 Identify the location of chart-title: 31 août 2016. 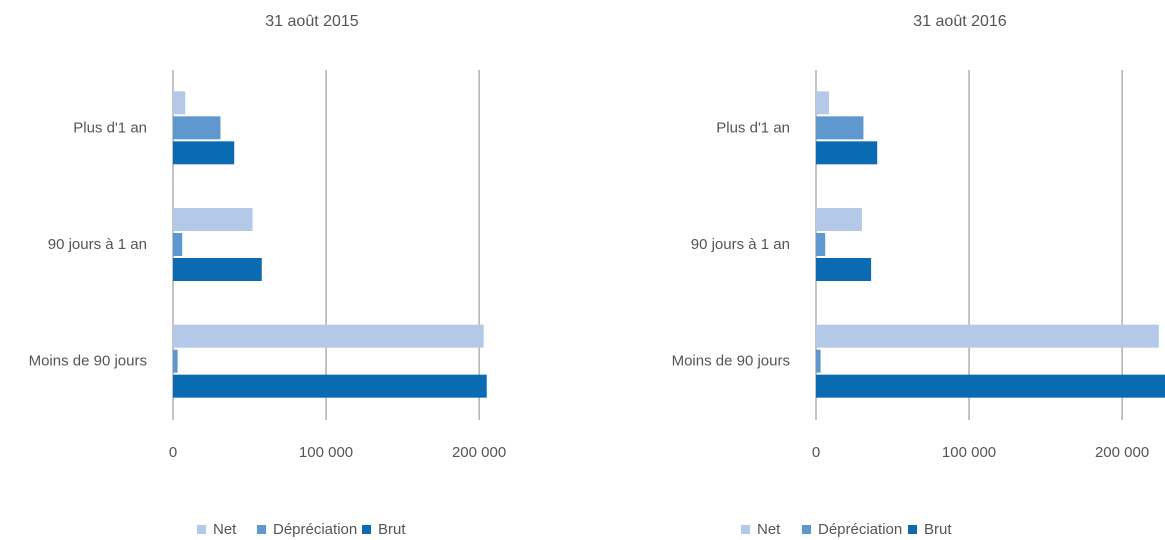
(960, 21).